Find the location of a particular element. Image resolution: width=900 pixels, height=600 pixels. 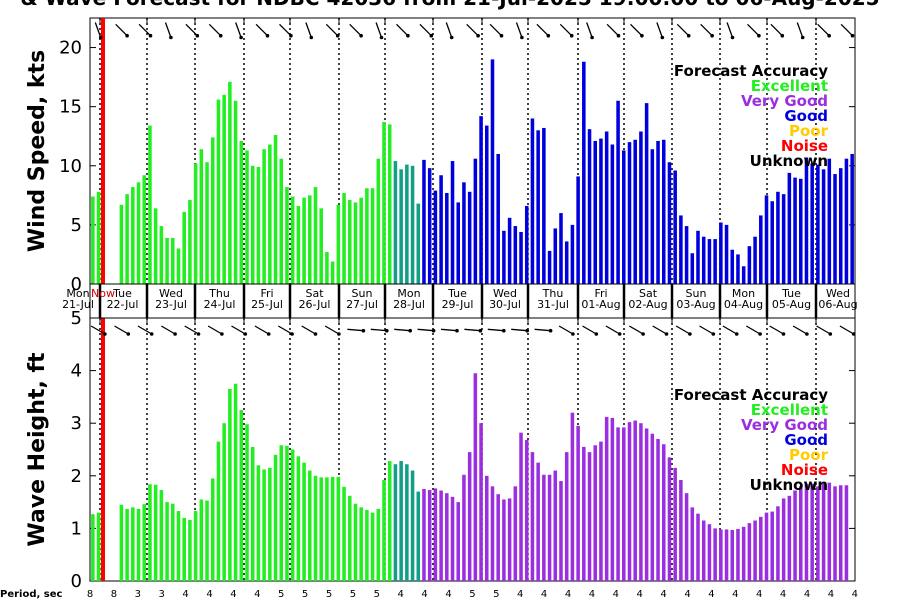

legend-item: Poor is located at coordinates (809, 131).